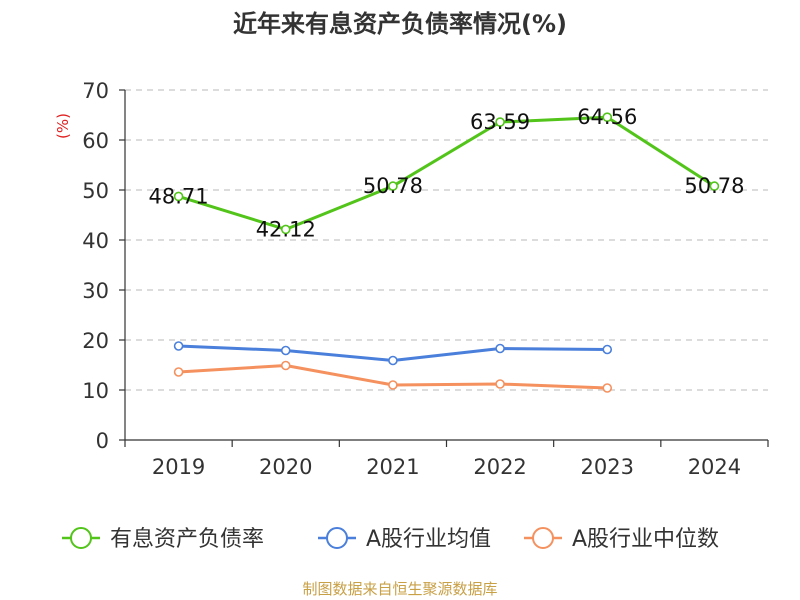  I want to click on legend-label: A股行业均值, so click(428, 539).